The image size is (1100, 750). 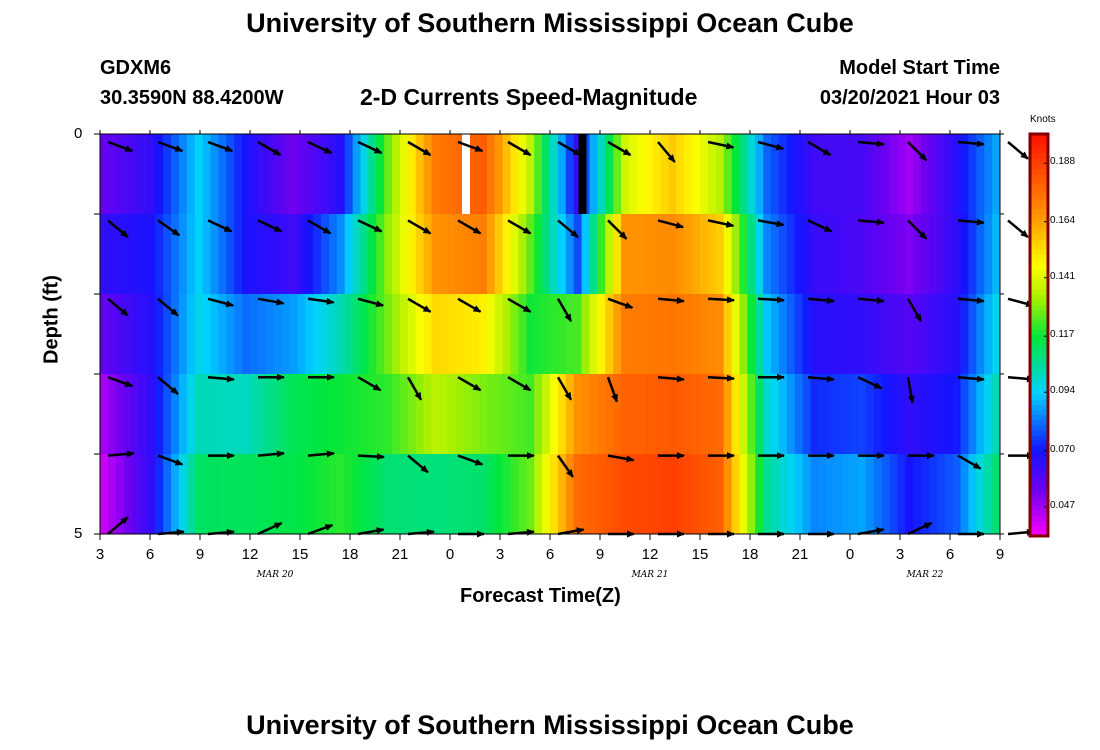 I want to click on y-tick-label: 5, so click(x=78, y=533).